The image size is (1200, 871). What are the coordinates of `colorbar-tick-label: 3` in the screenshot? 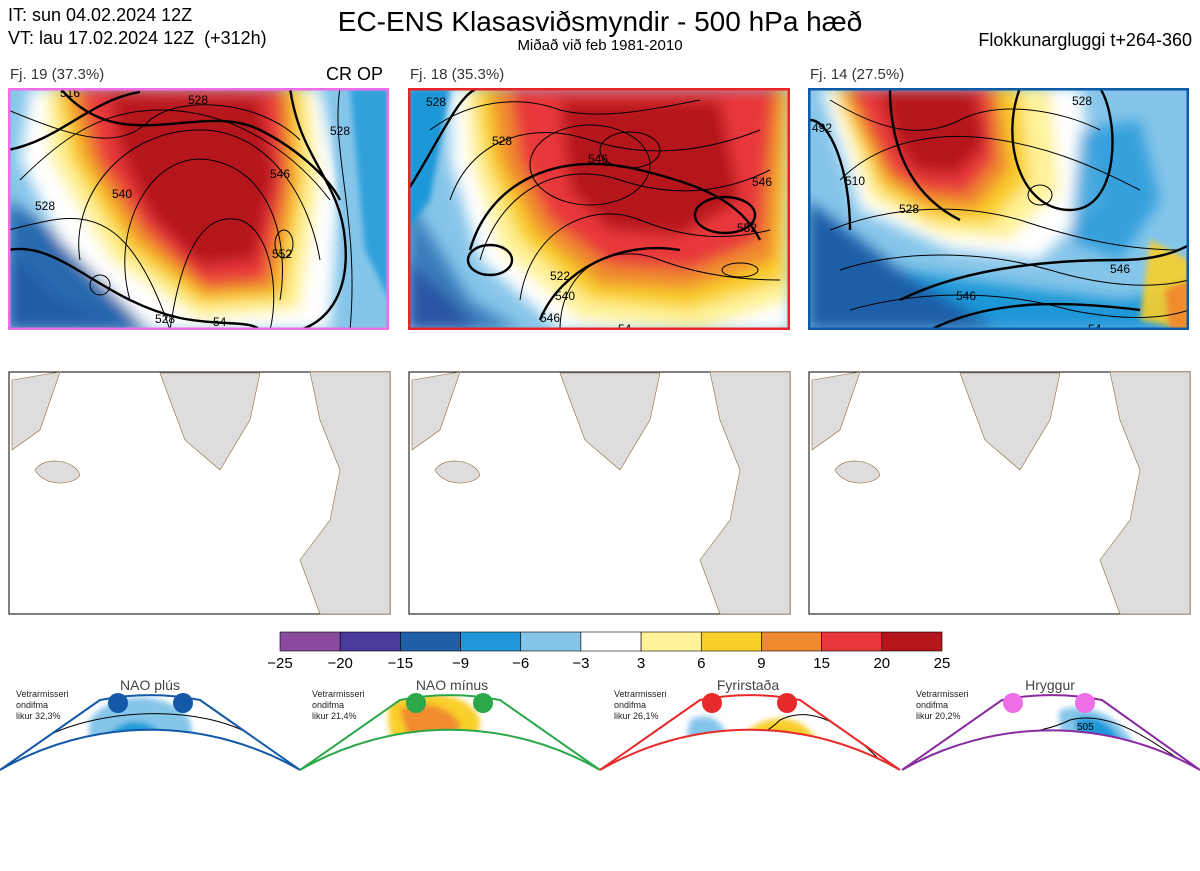 It's located at (641, 663).